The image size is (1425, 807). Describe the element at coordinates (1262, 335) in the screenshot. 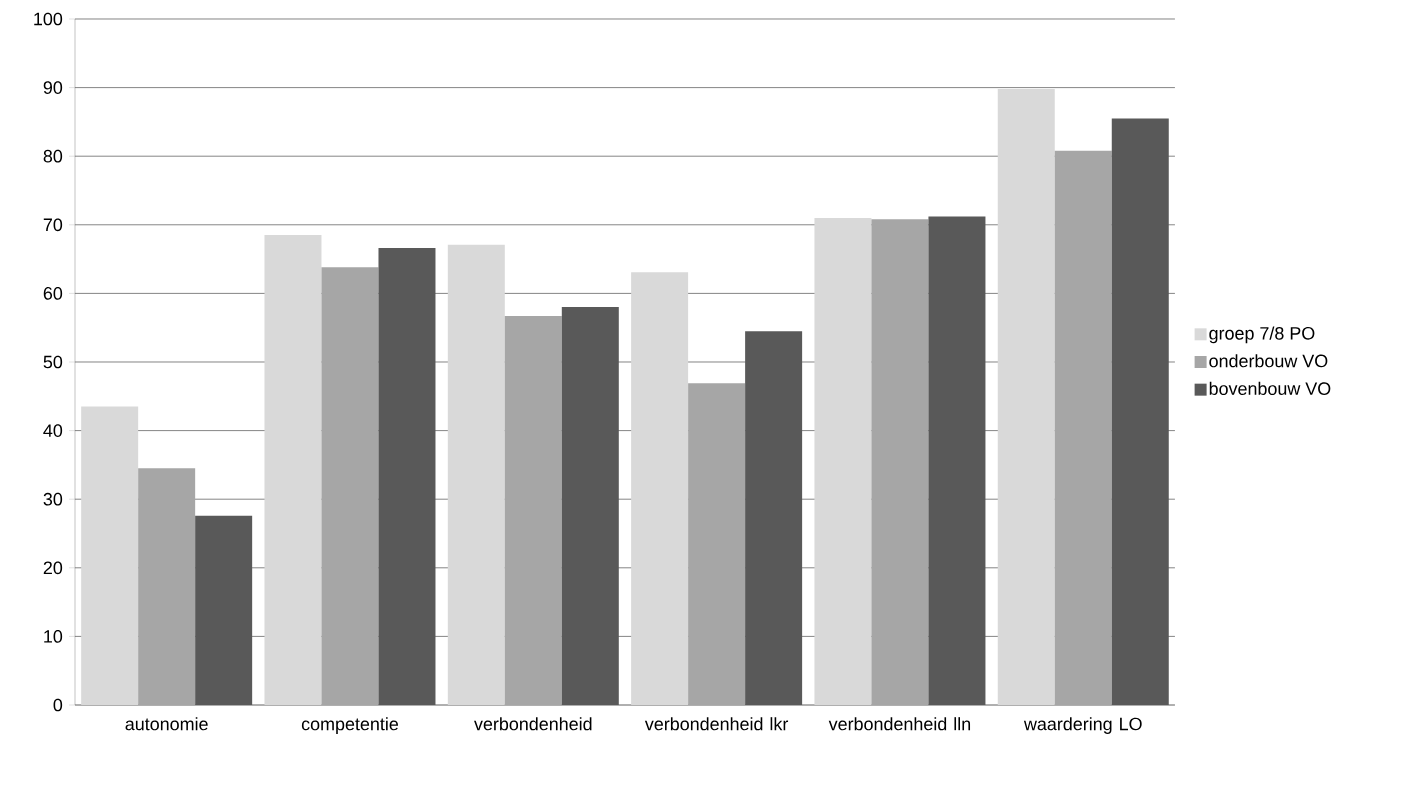

I see `legend-label: groep 7/8 PO` at that location.